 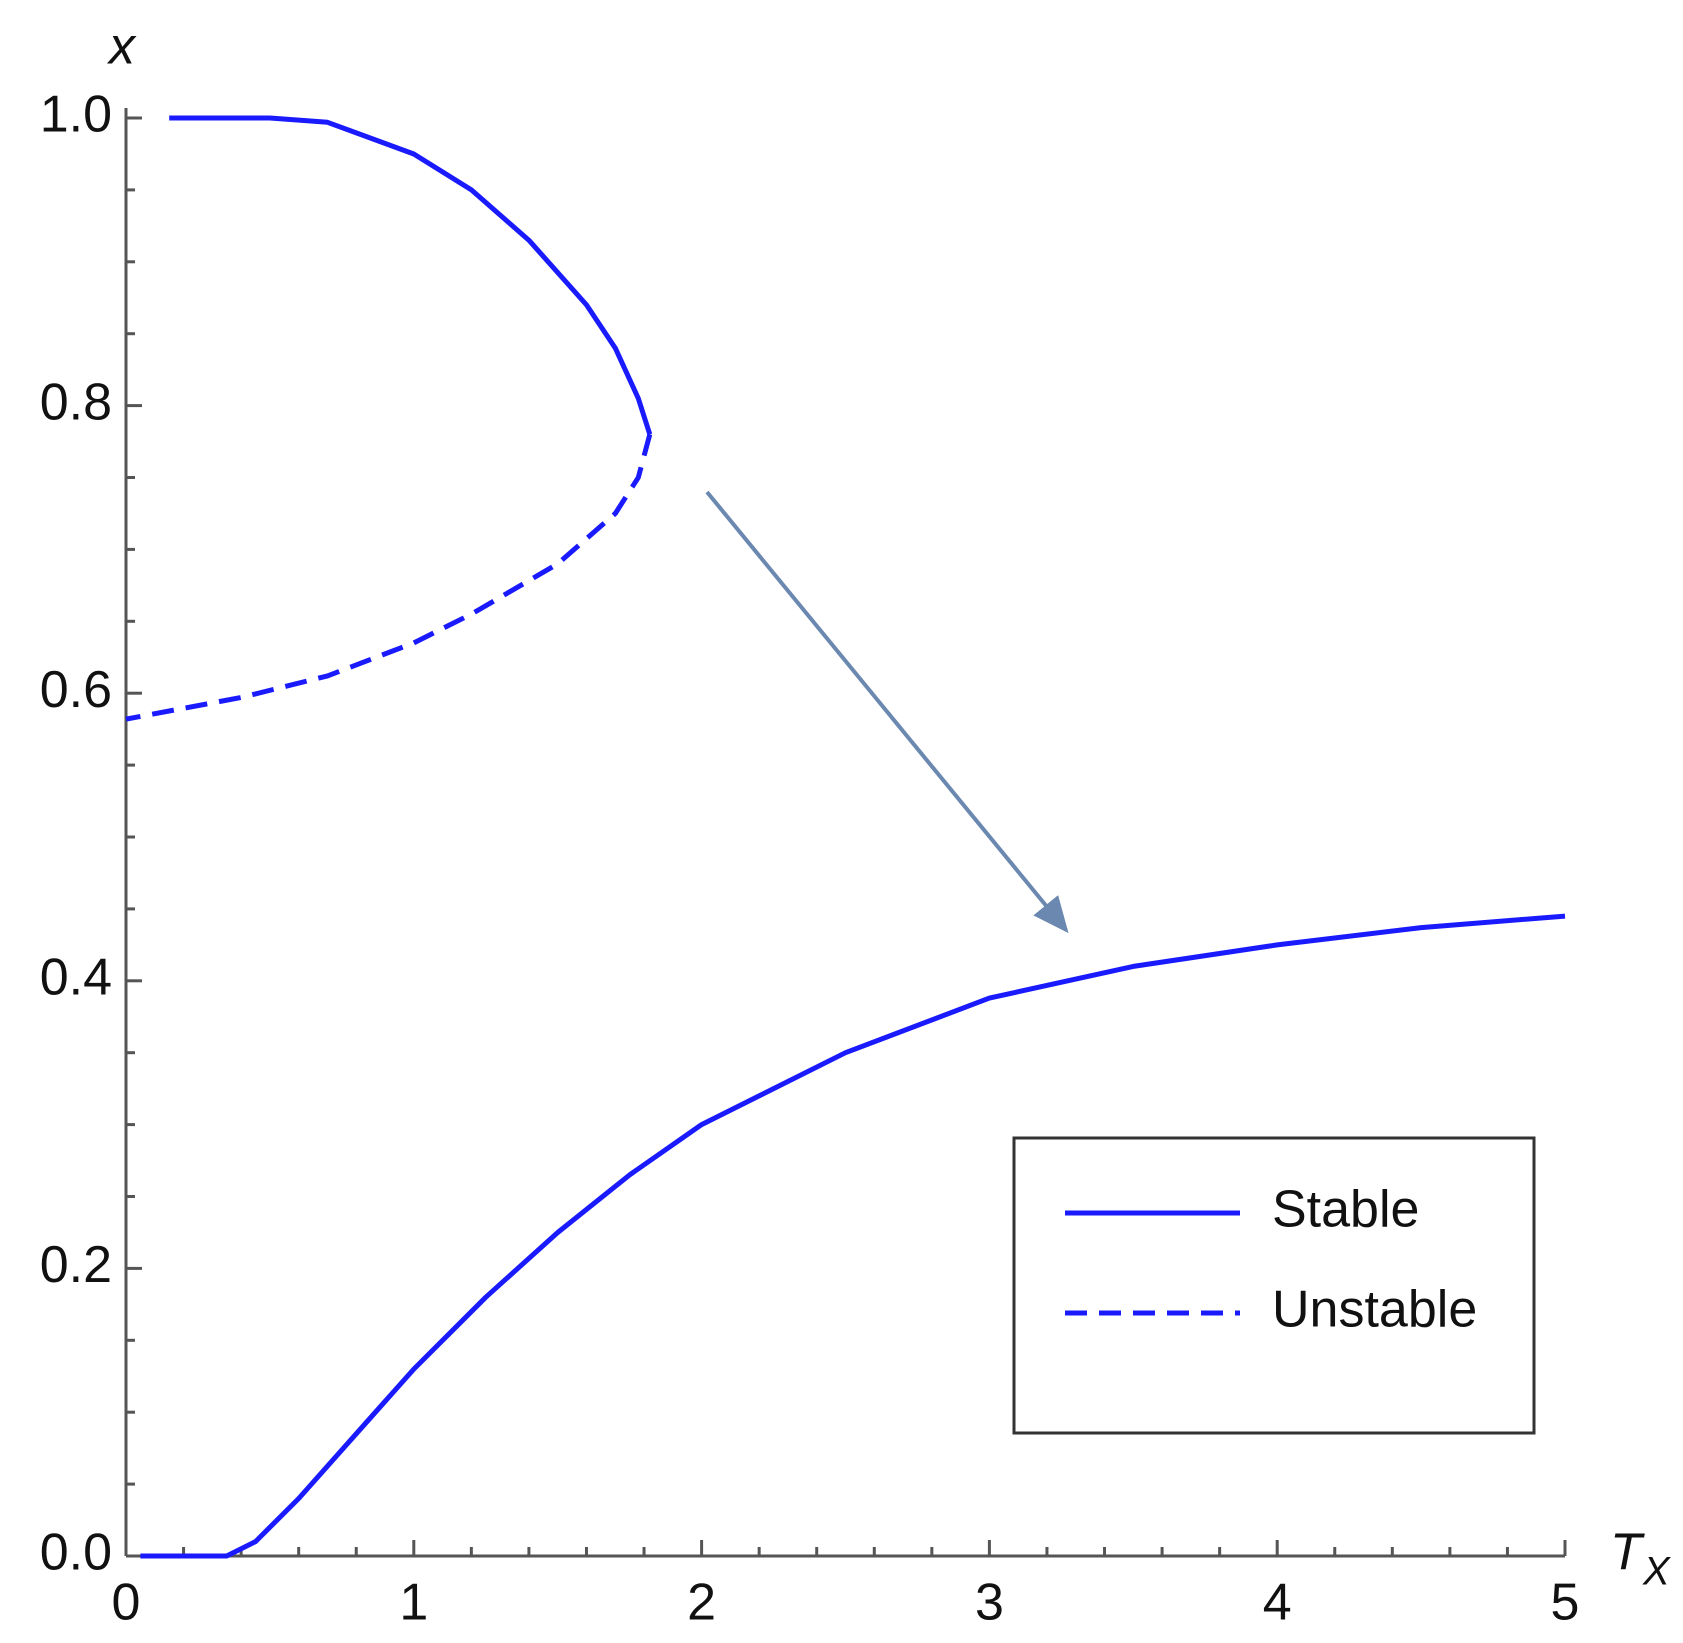 What do you see at coordinates (126, 1603) in the screenshot?
I see `x-tick-label: 0` at bounding box center [126, 1603].